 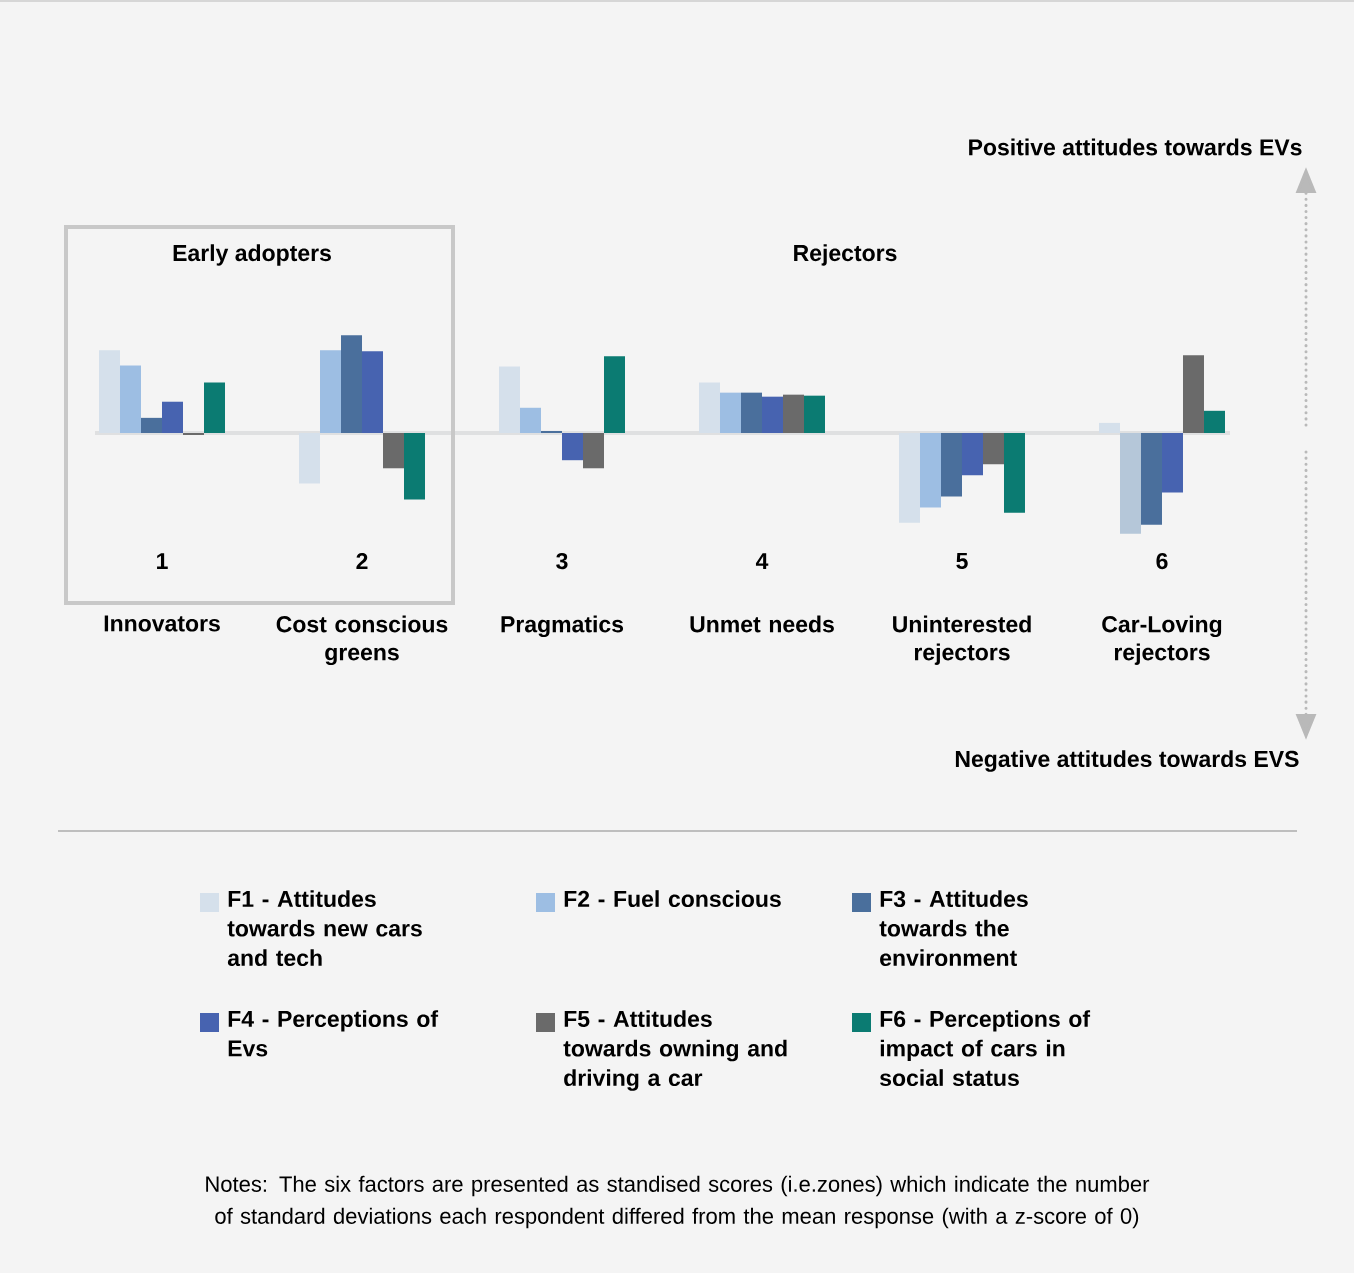 What do you see at coordinates (362, 640) in the screenshot?
I see `x-tick-label: Cost conscious greens` at bounding box center [362, 640].